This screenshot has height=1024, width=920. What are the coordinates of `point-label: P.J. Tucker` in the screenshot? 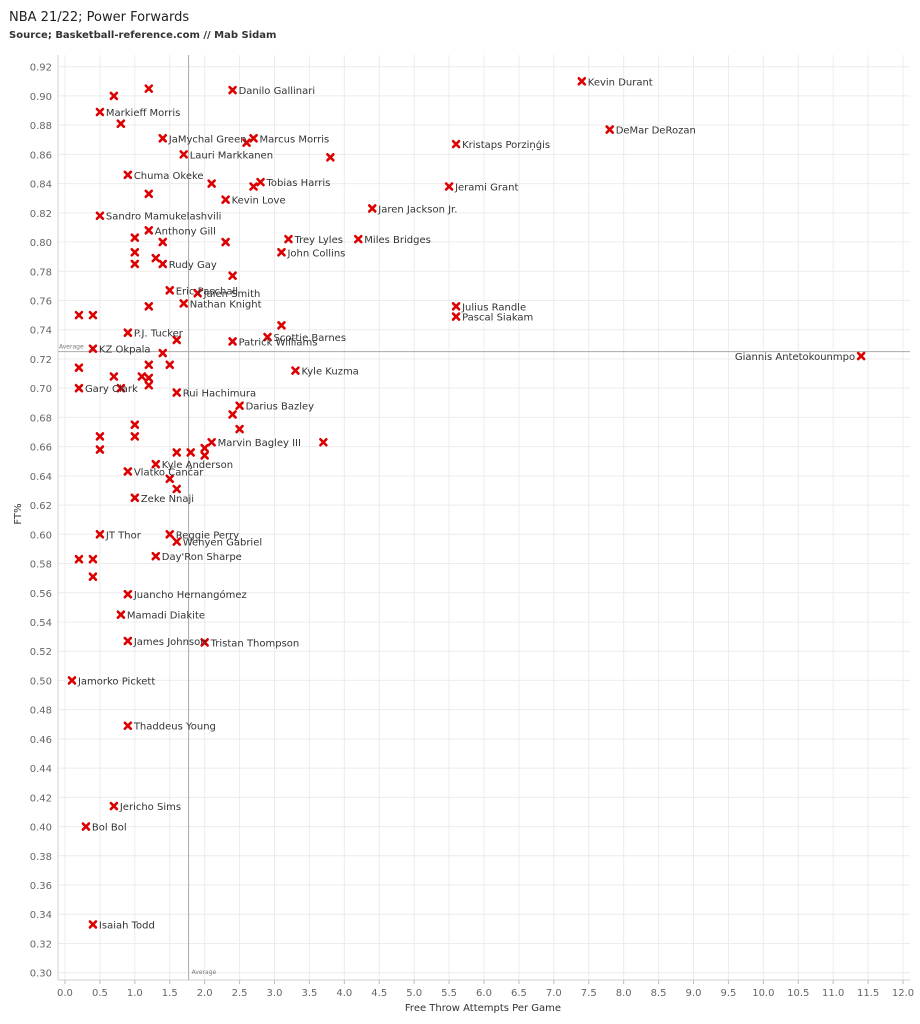 It's located at (159, 334).